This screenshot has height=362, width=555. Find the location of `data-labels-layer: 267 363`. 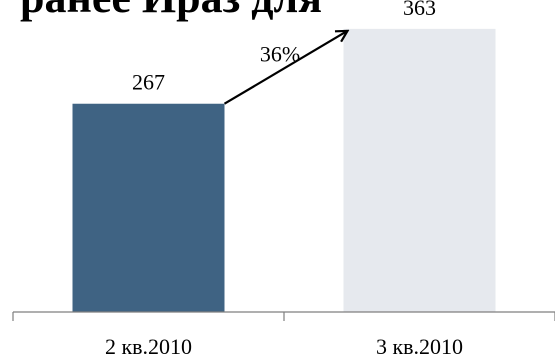

data-labels-layer: 267 363 is located at coordinates (284, 47).